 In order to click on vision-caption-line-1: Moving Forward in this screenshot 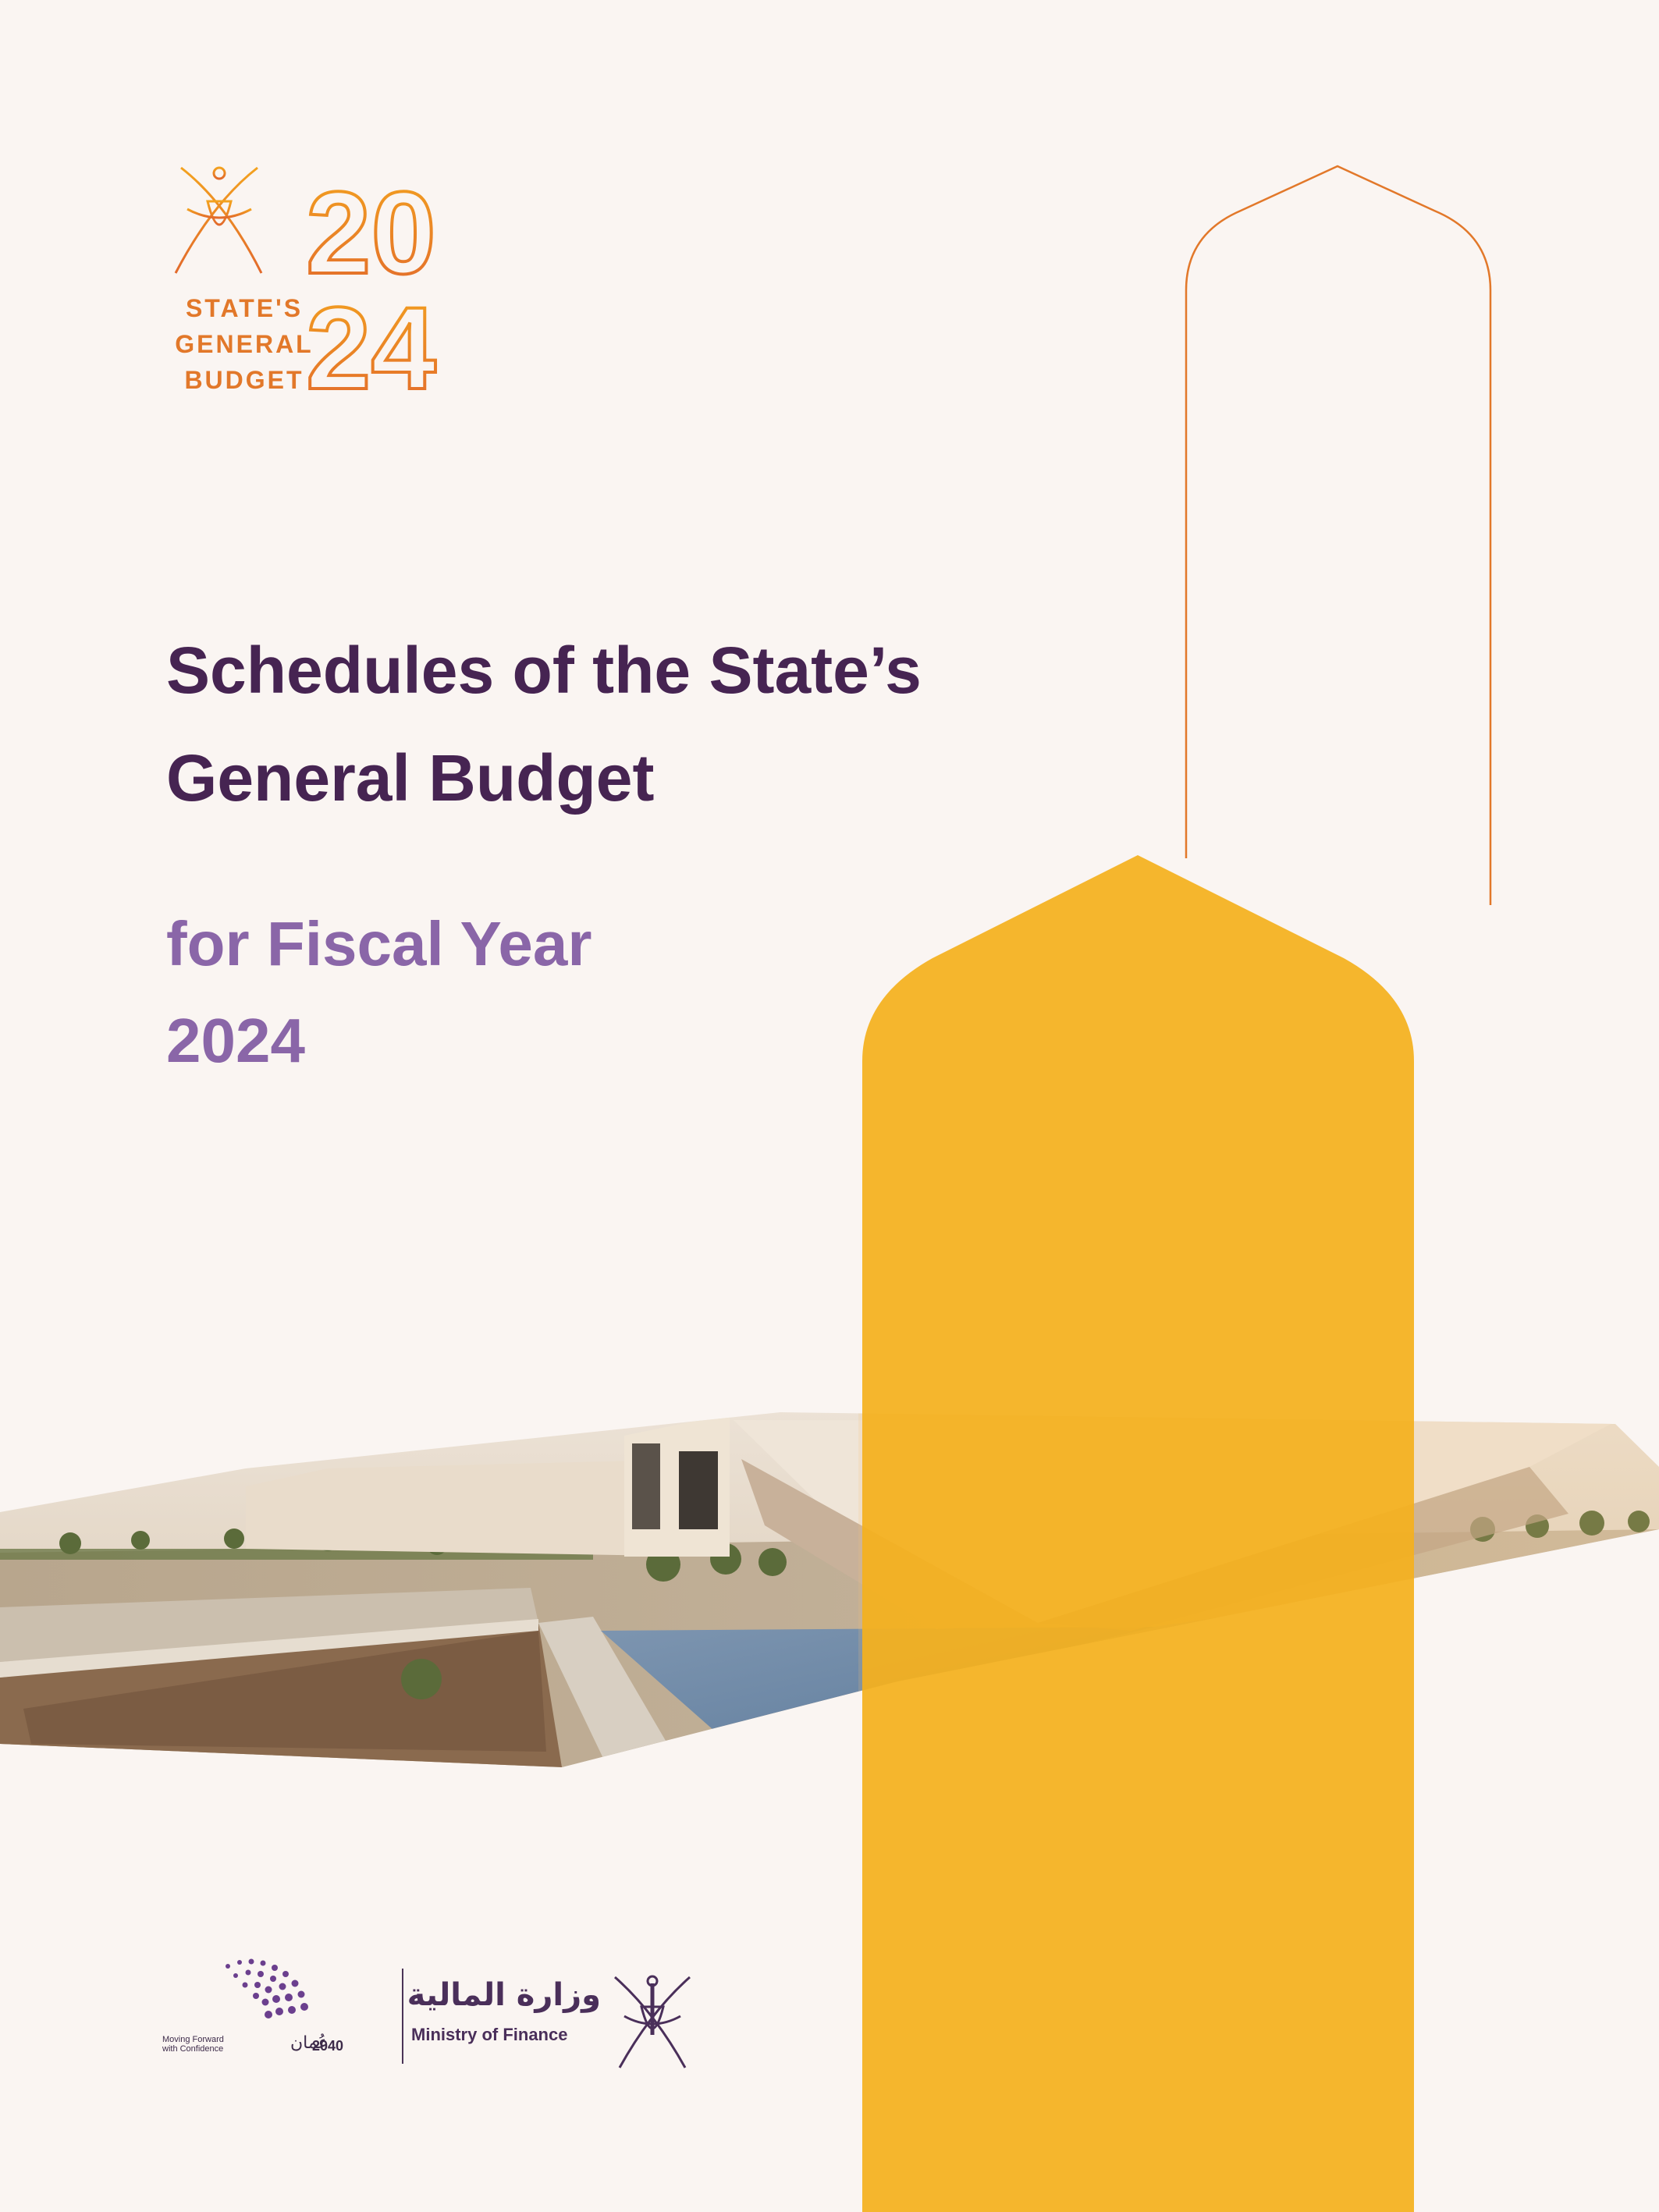, I will do `click(193, 2039)`.